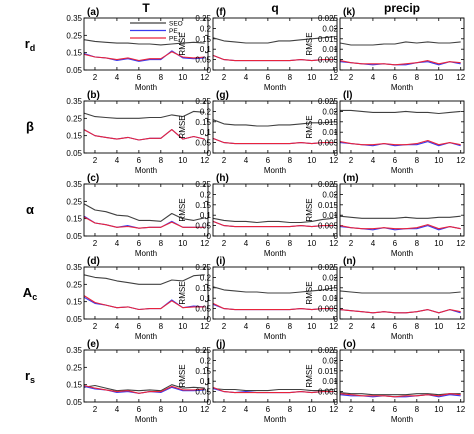 The height and width of the screenshot is (434, 474). I want to click on y-tick-label: 0.015, so click(328, 122).